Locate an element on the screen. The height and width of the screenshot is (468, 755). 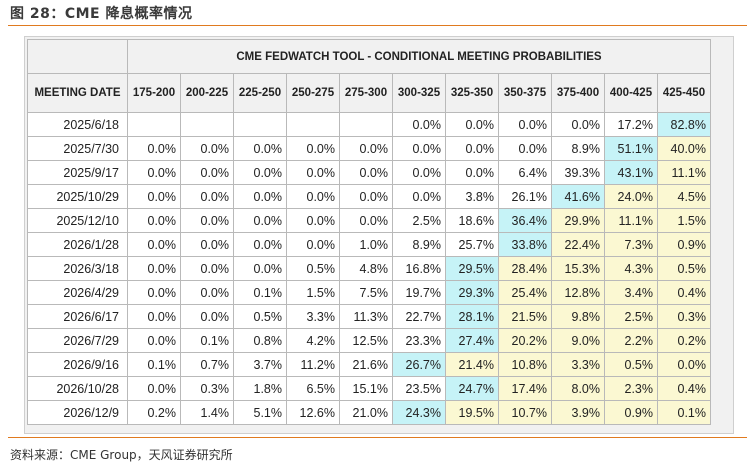
probability-cell: 82.8% is located at coordinates (684, 124).